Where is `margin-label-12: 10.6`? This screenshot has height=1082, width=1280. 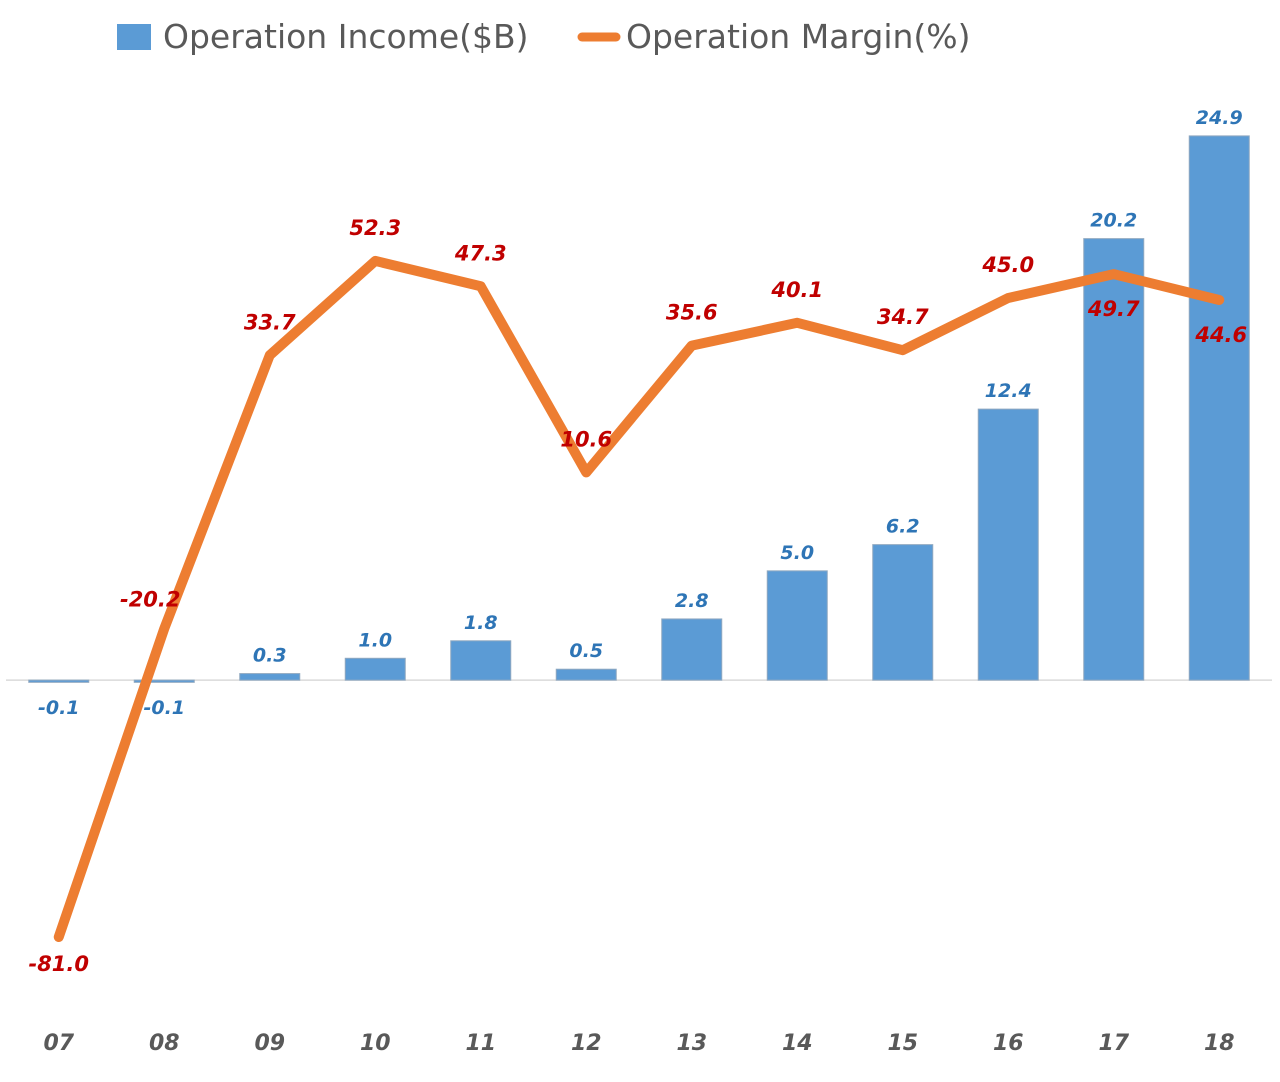
margin-label-12: 10.6 is located at coordinates (586, 439).